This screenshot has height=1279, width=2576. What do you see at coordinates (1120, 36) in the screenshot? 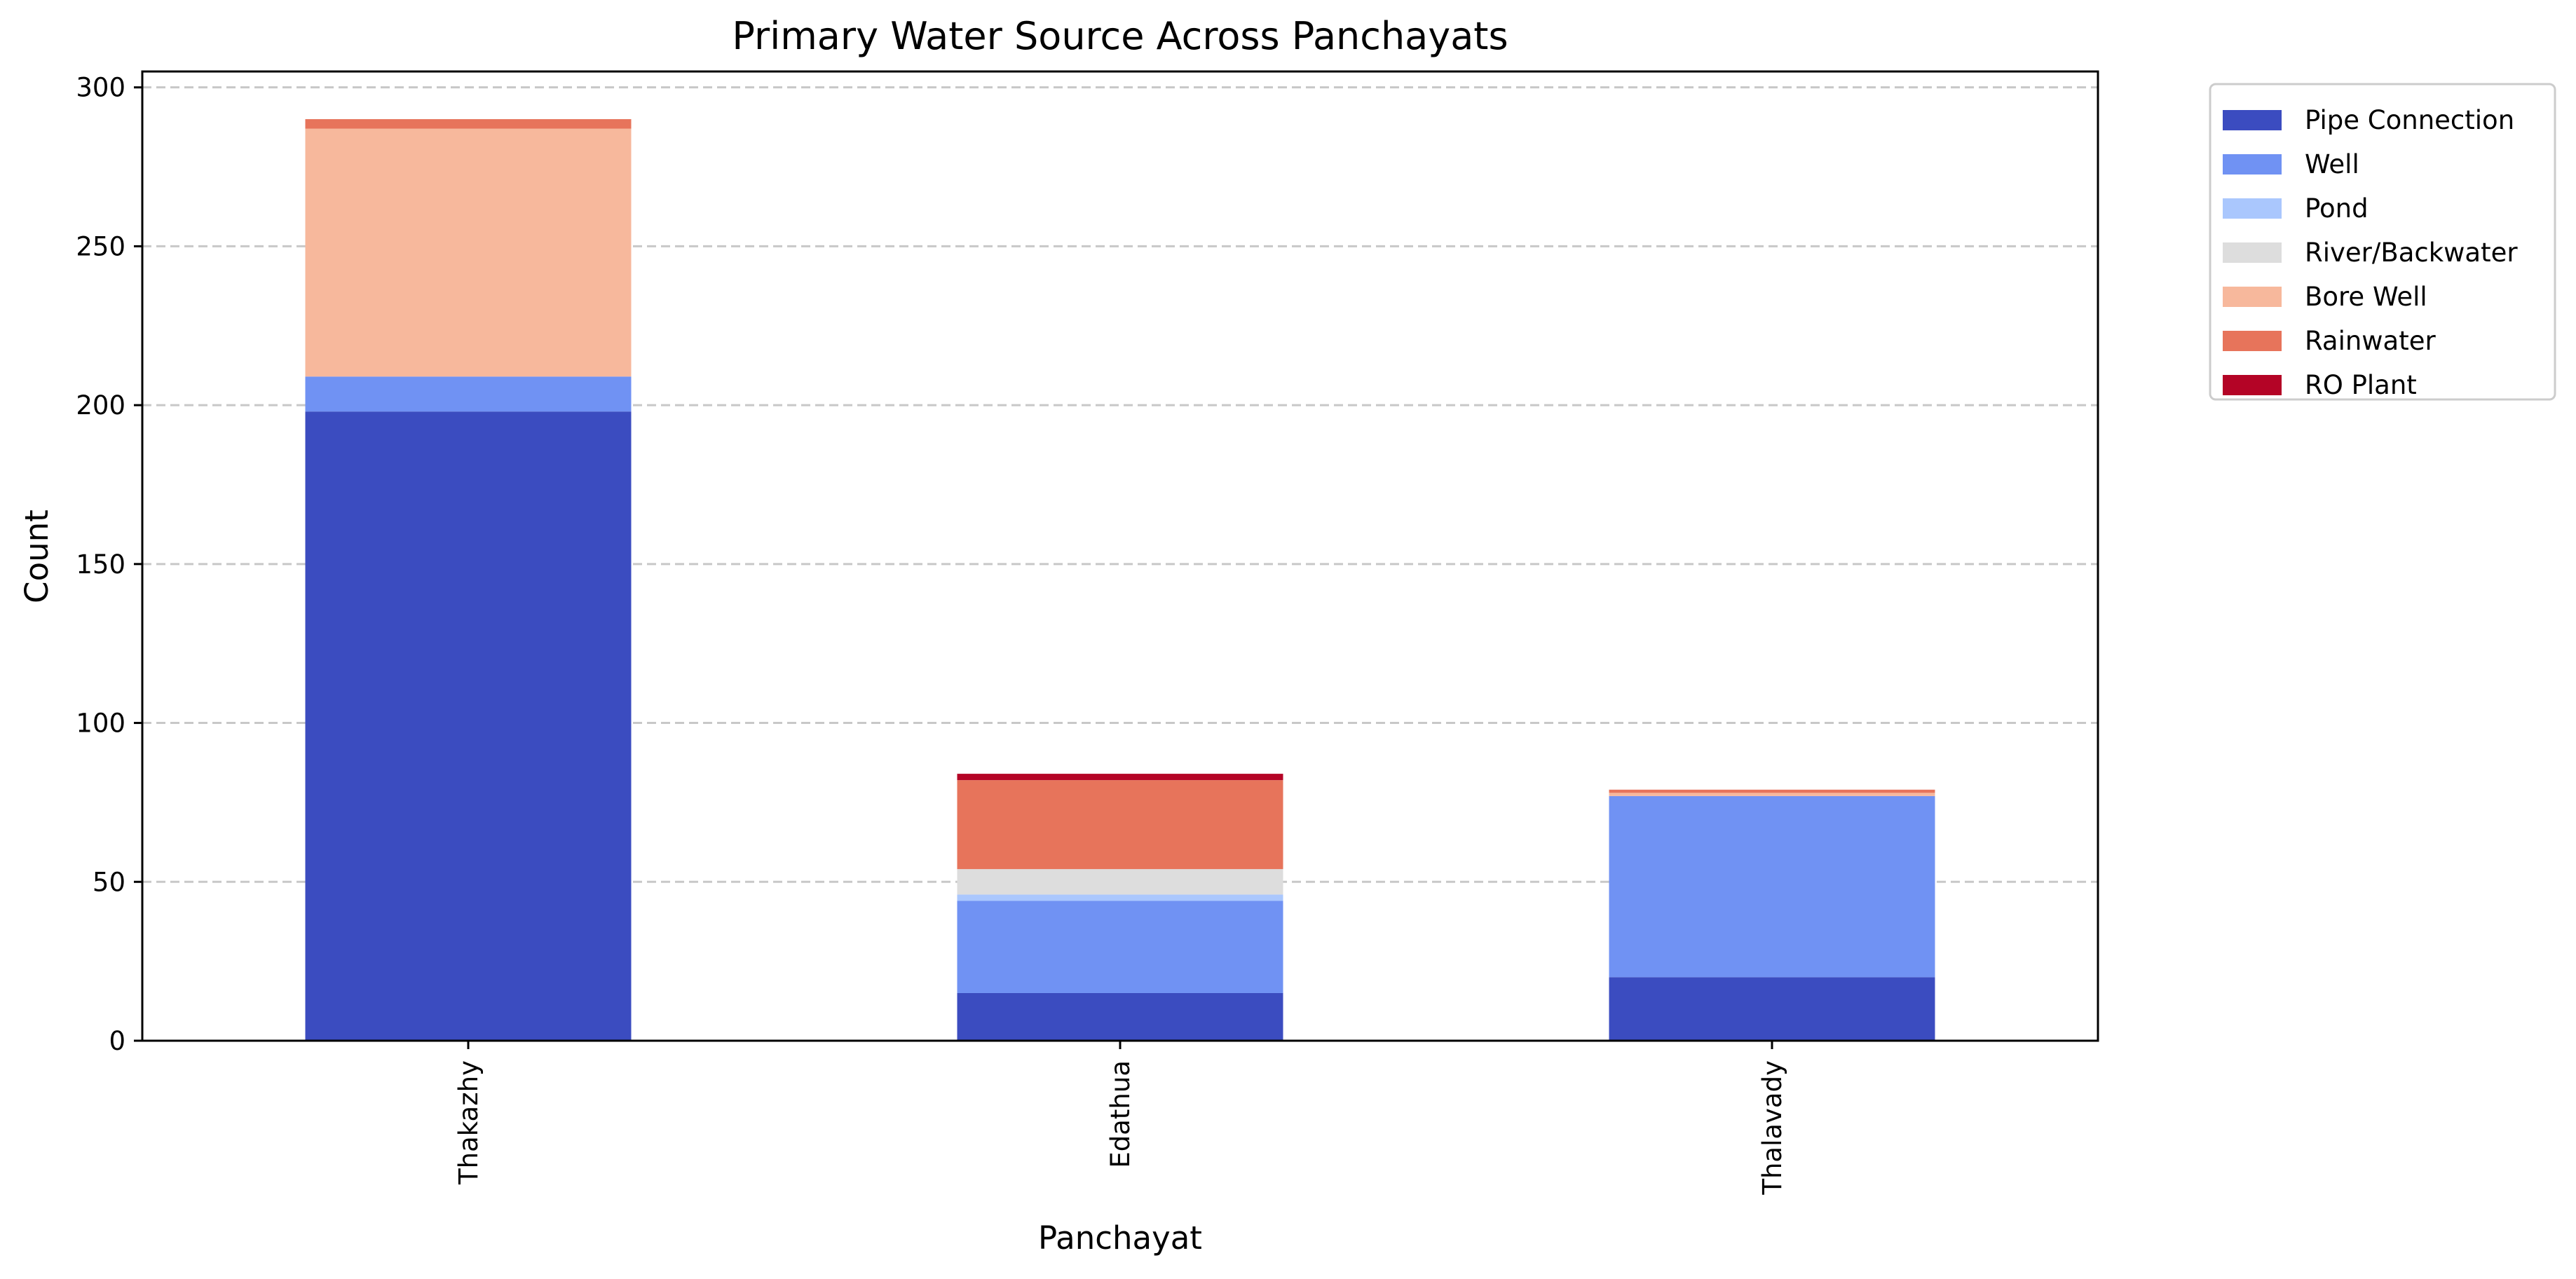
I see `chart-title: Primary Water Source Across Panchayats` at bounding box center [1120, 36].